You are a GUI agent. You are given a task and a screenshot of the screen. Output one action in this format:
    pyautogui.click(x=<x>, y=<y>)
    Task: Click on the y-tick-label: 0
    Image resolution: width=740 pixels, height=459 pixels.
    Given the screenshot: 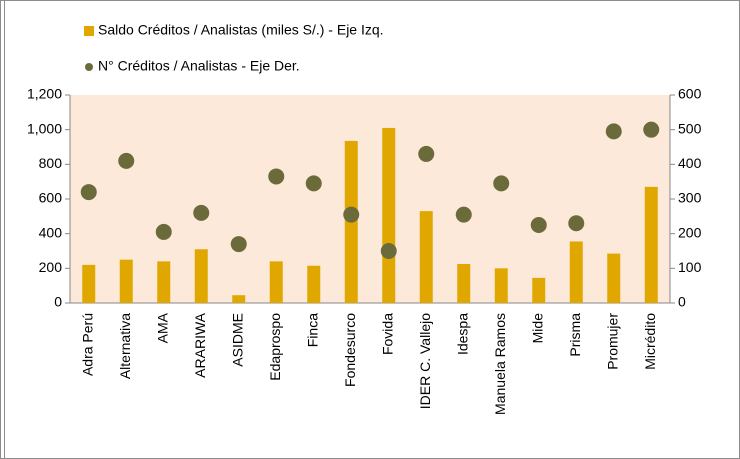 What is the action you would take?
    pyautogui.click(x=58, y=302)
    